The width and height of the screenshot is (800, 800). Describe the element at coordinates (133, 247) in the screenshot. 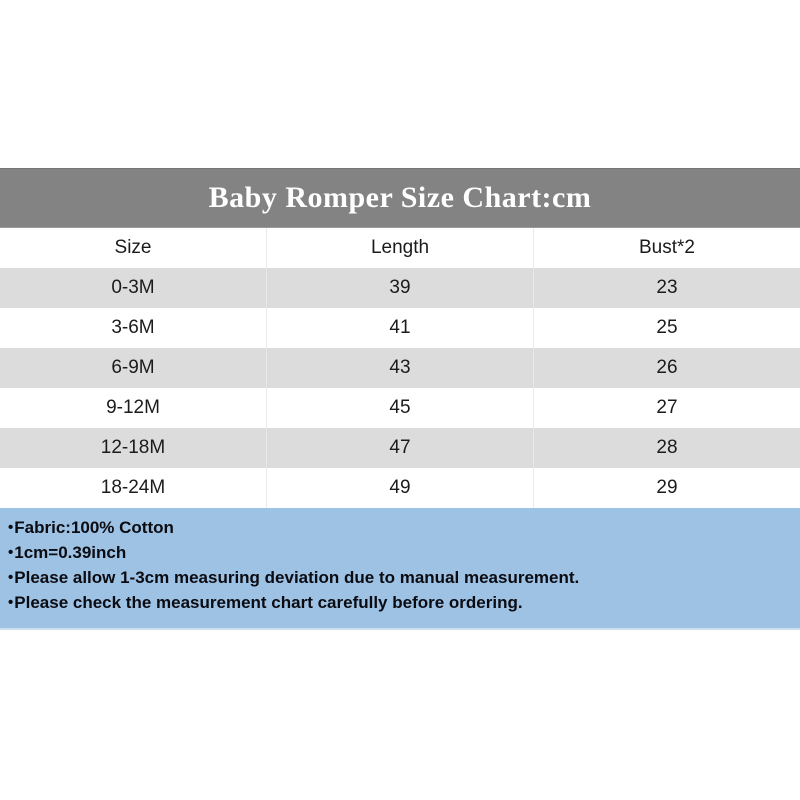

I see `column-header-size: Size` at that location.